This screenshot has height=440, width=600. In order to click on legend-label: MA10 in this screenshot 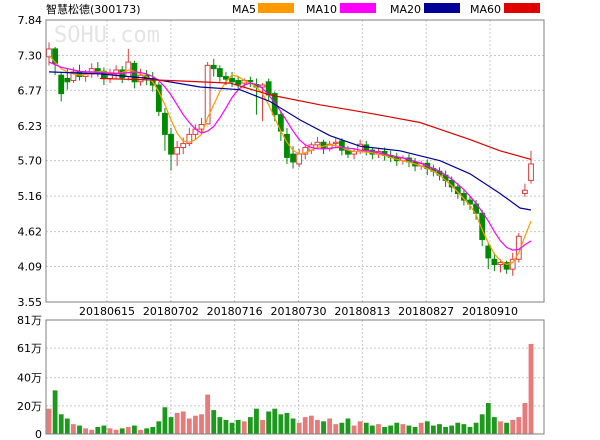, I will do `click(321, 9)`.